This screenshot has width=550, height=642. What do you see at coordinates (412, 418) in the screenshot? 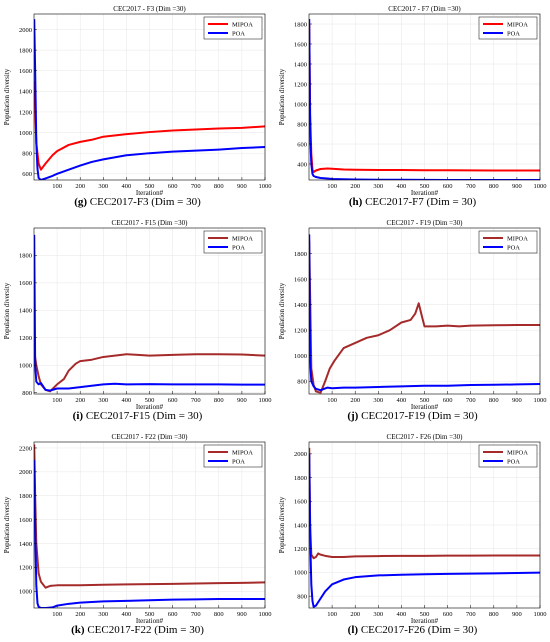
I see `figure-caption: (j) CEC2017-F19 (Dim = 30)` at bounding box center [412, 418].